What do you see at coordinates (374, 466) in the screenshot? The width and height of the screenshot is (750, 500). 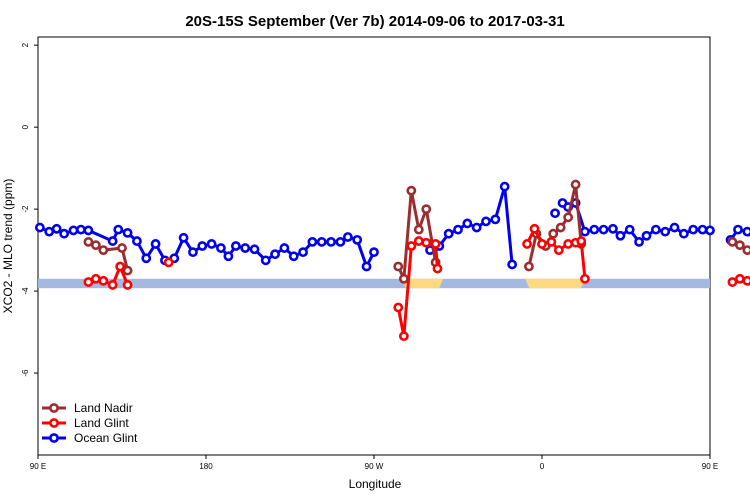 I see `x-tick-label: 90 W` at bounding box center [374, 466].